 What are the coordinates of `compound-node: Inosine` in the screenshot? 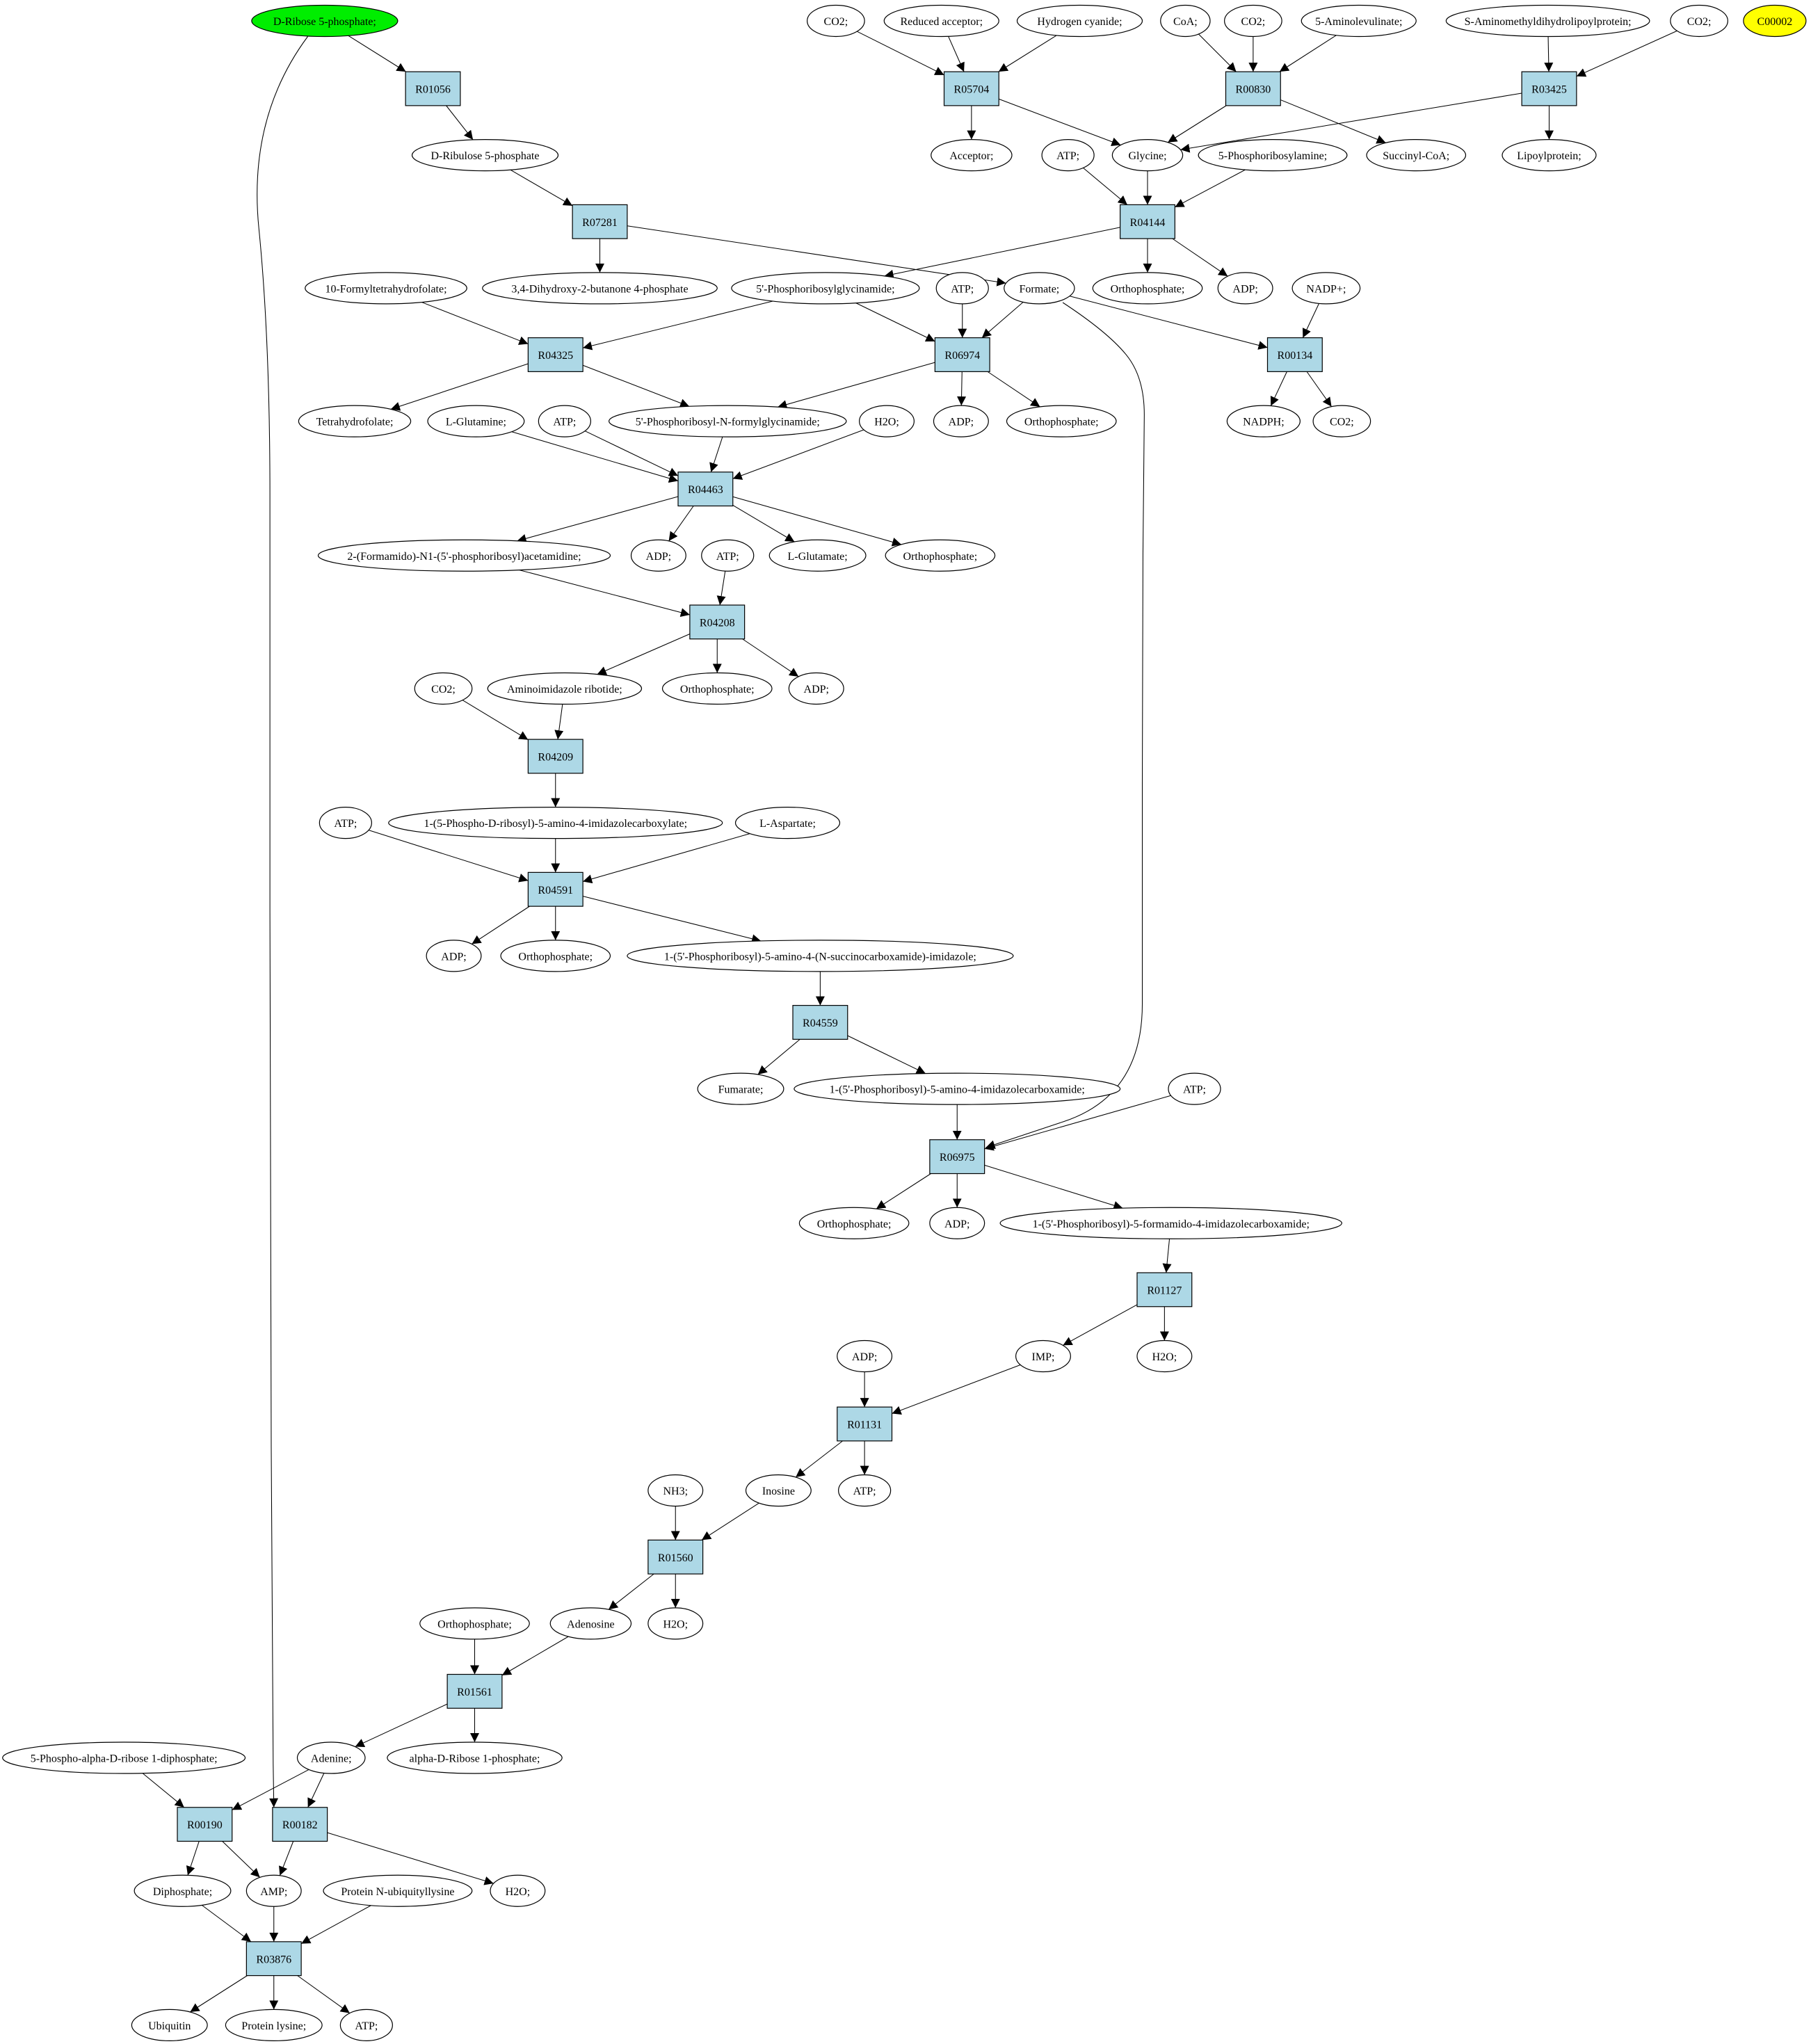 It's located at (778, 1490).